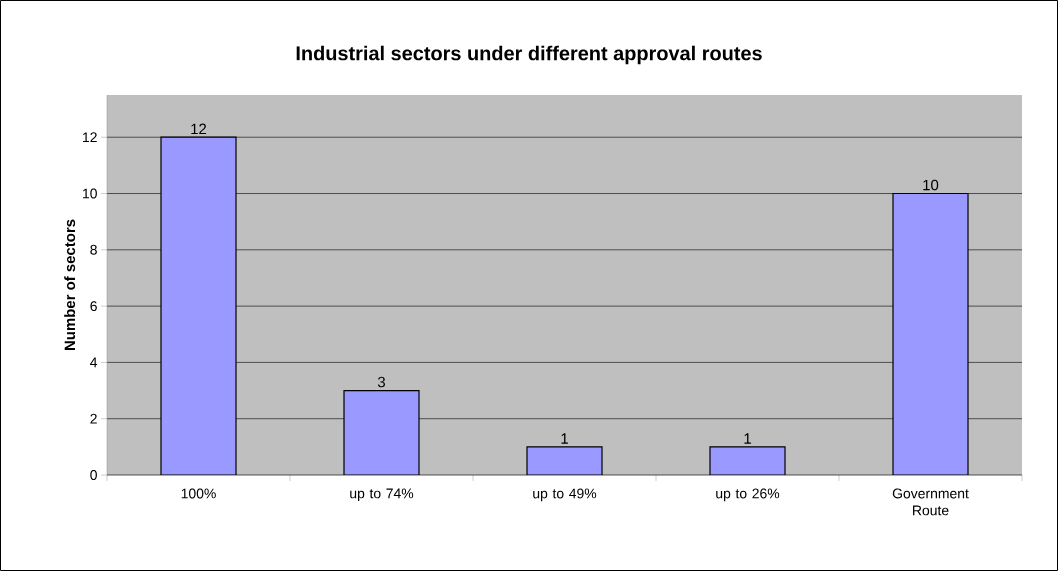 The height and width of the screenshot is (571, 1058). I want to click on x-tick-label: 100%, so click(198, 493).